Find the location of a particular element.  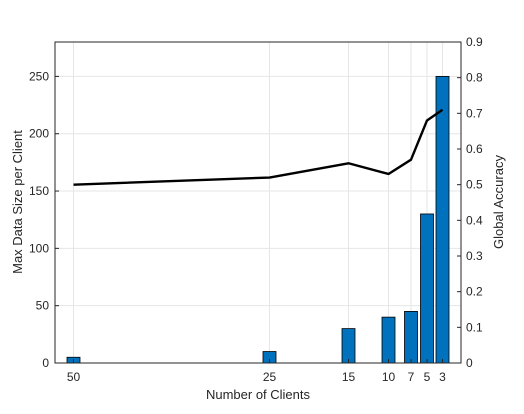

right-tick-label: 0.2 is located at coordinates (474, 292).